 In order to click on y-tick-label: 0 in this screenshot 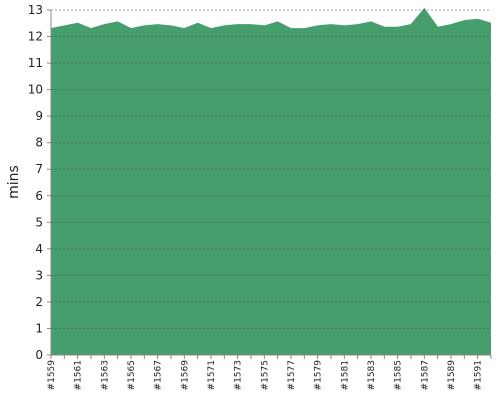, I will do `click(39, 355)`.